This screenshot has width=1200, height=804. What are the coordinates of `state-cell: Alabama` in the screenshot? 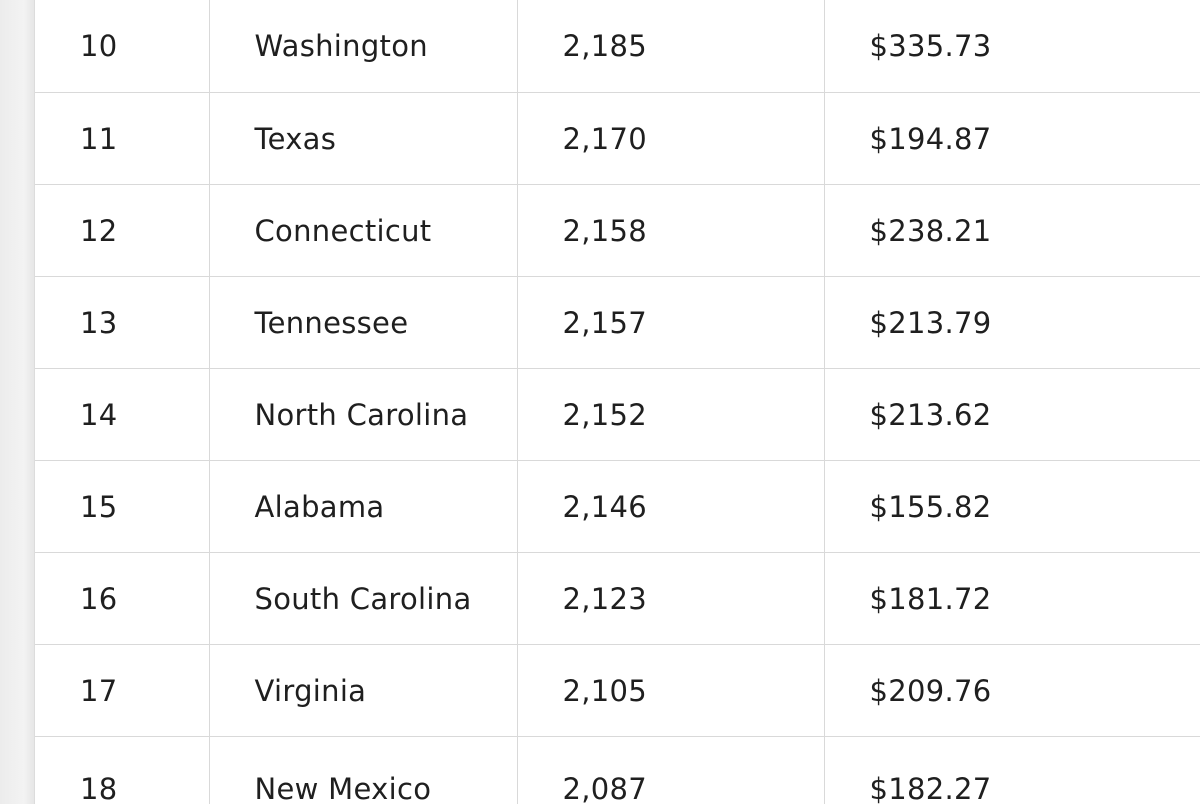 It's located at (363, 506).